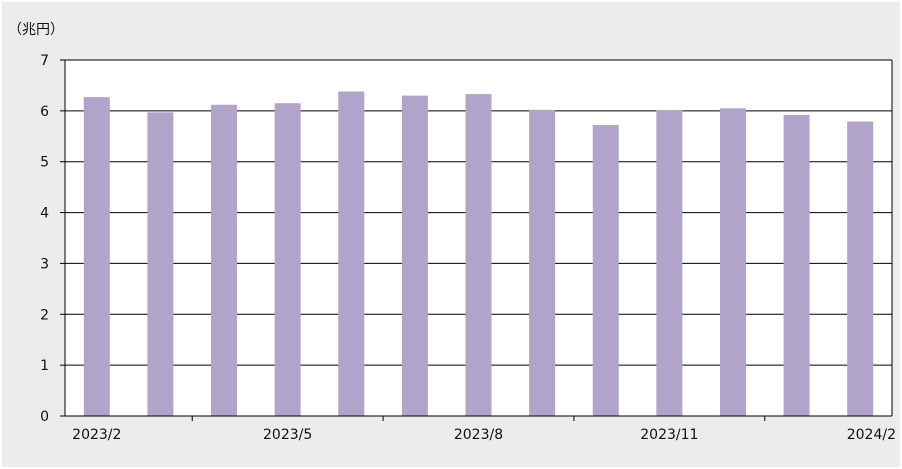 The height and width of the screenshot is (469, 902). What do you see at coordinates (160, 264) in the screenshot?
I see `bar-2023/3` at bounding box center [160, 264].